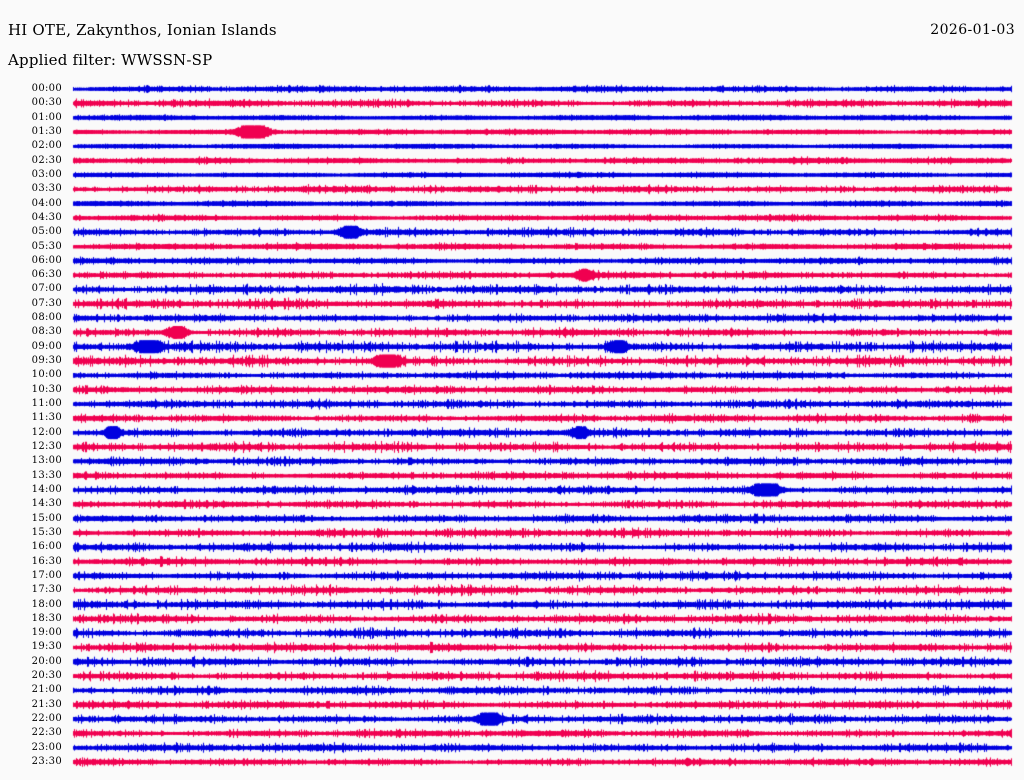 The width and height of the screenshot is (1024, 780). Describe the element at coordinates (46, 318) in the screenshot. I see `time-label: 08:00` at that location.